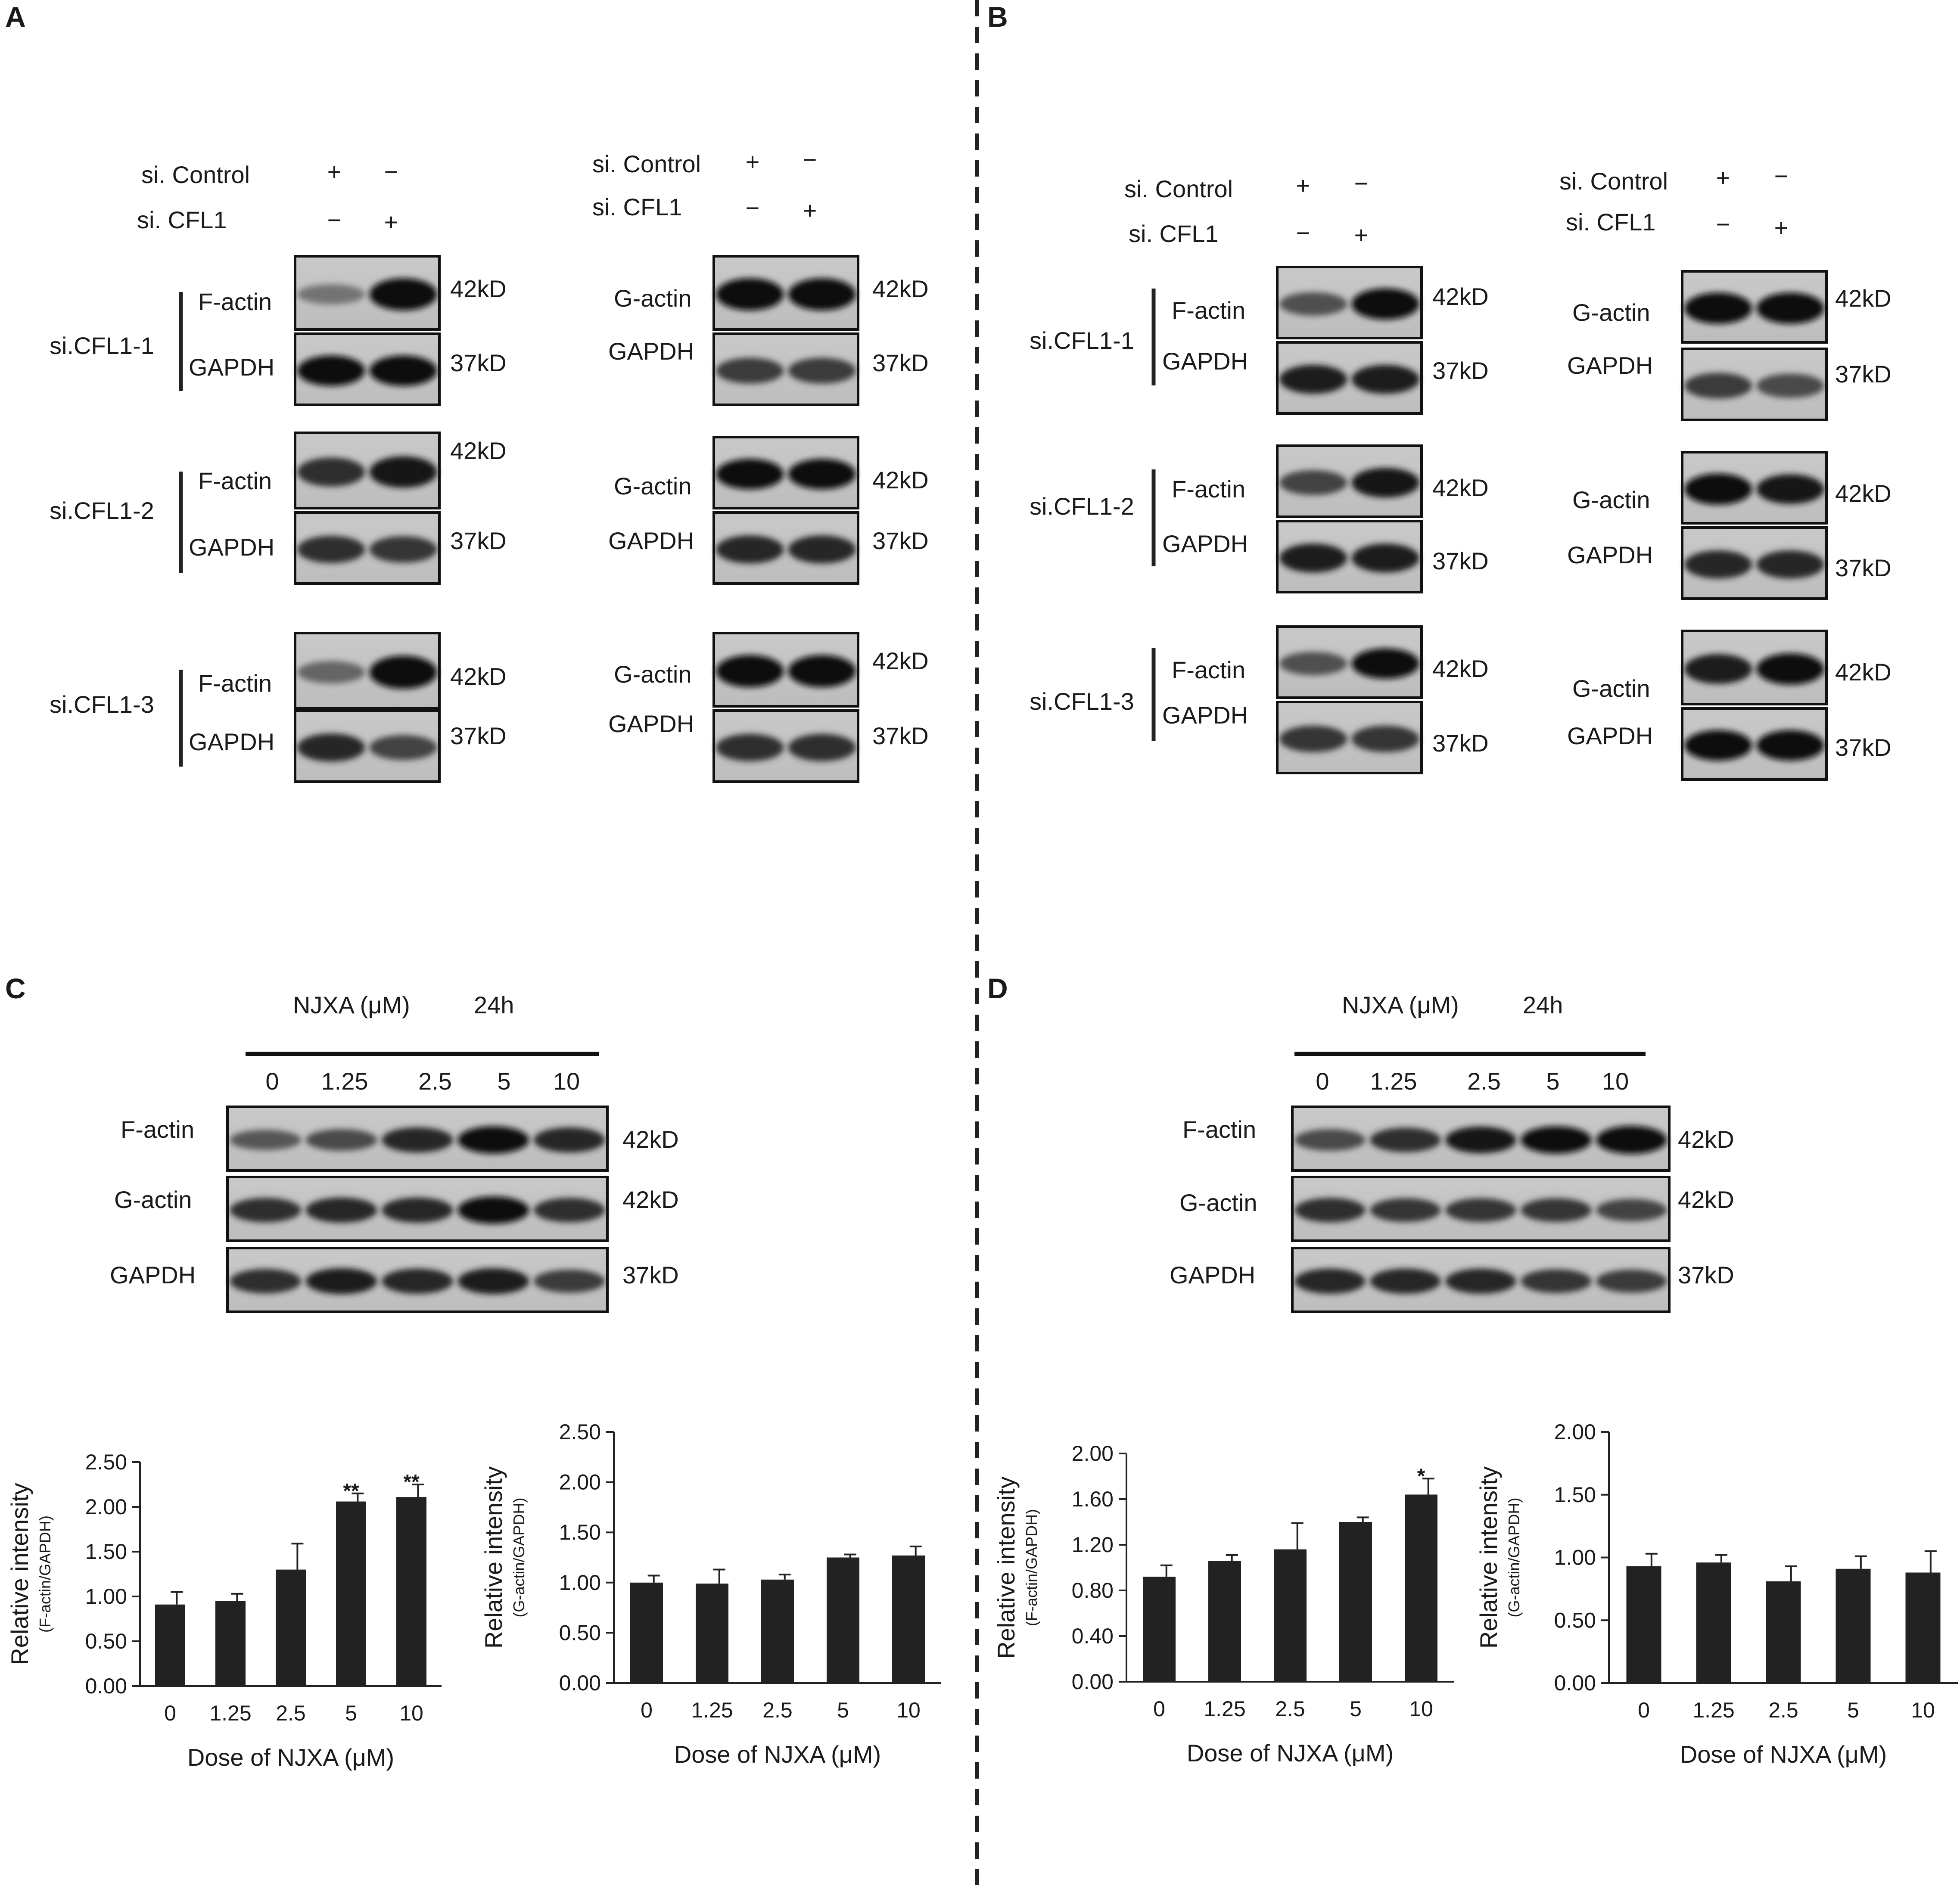  What do you see at coordinates (504, 1081) in the screenshot?
I see `dose-tick: 5` at bounding box center [504, 1081].